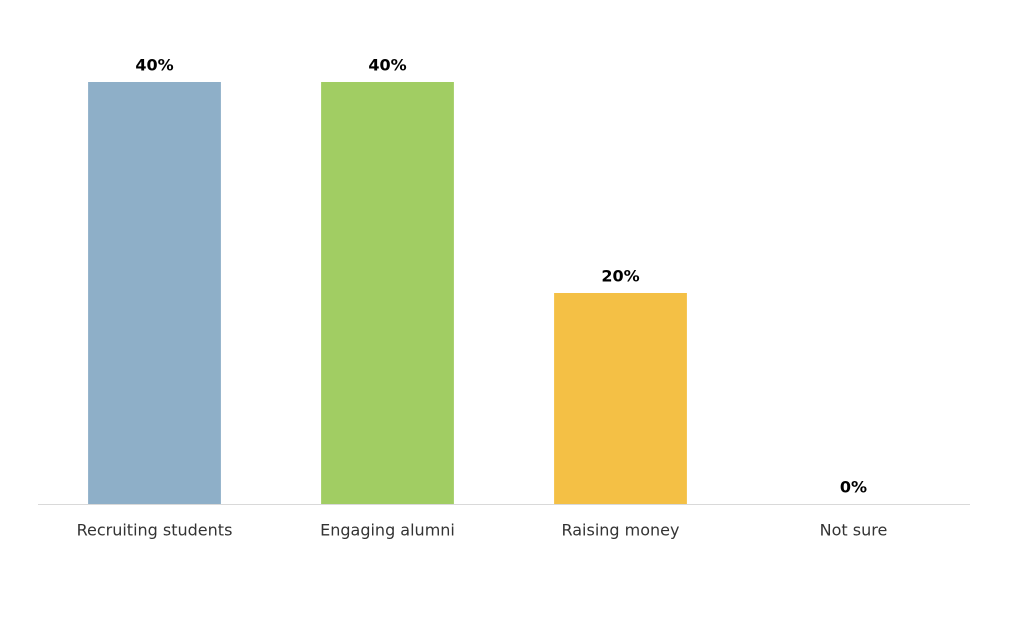  I want to click on x-tick-label: Recruiting students, so click(155, 530).